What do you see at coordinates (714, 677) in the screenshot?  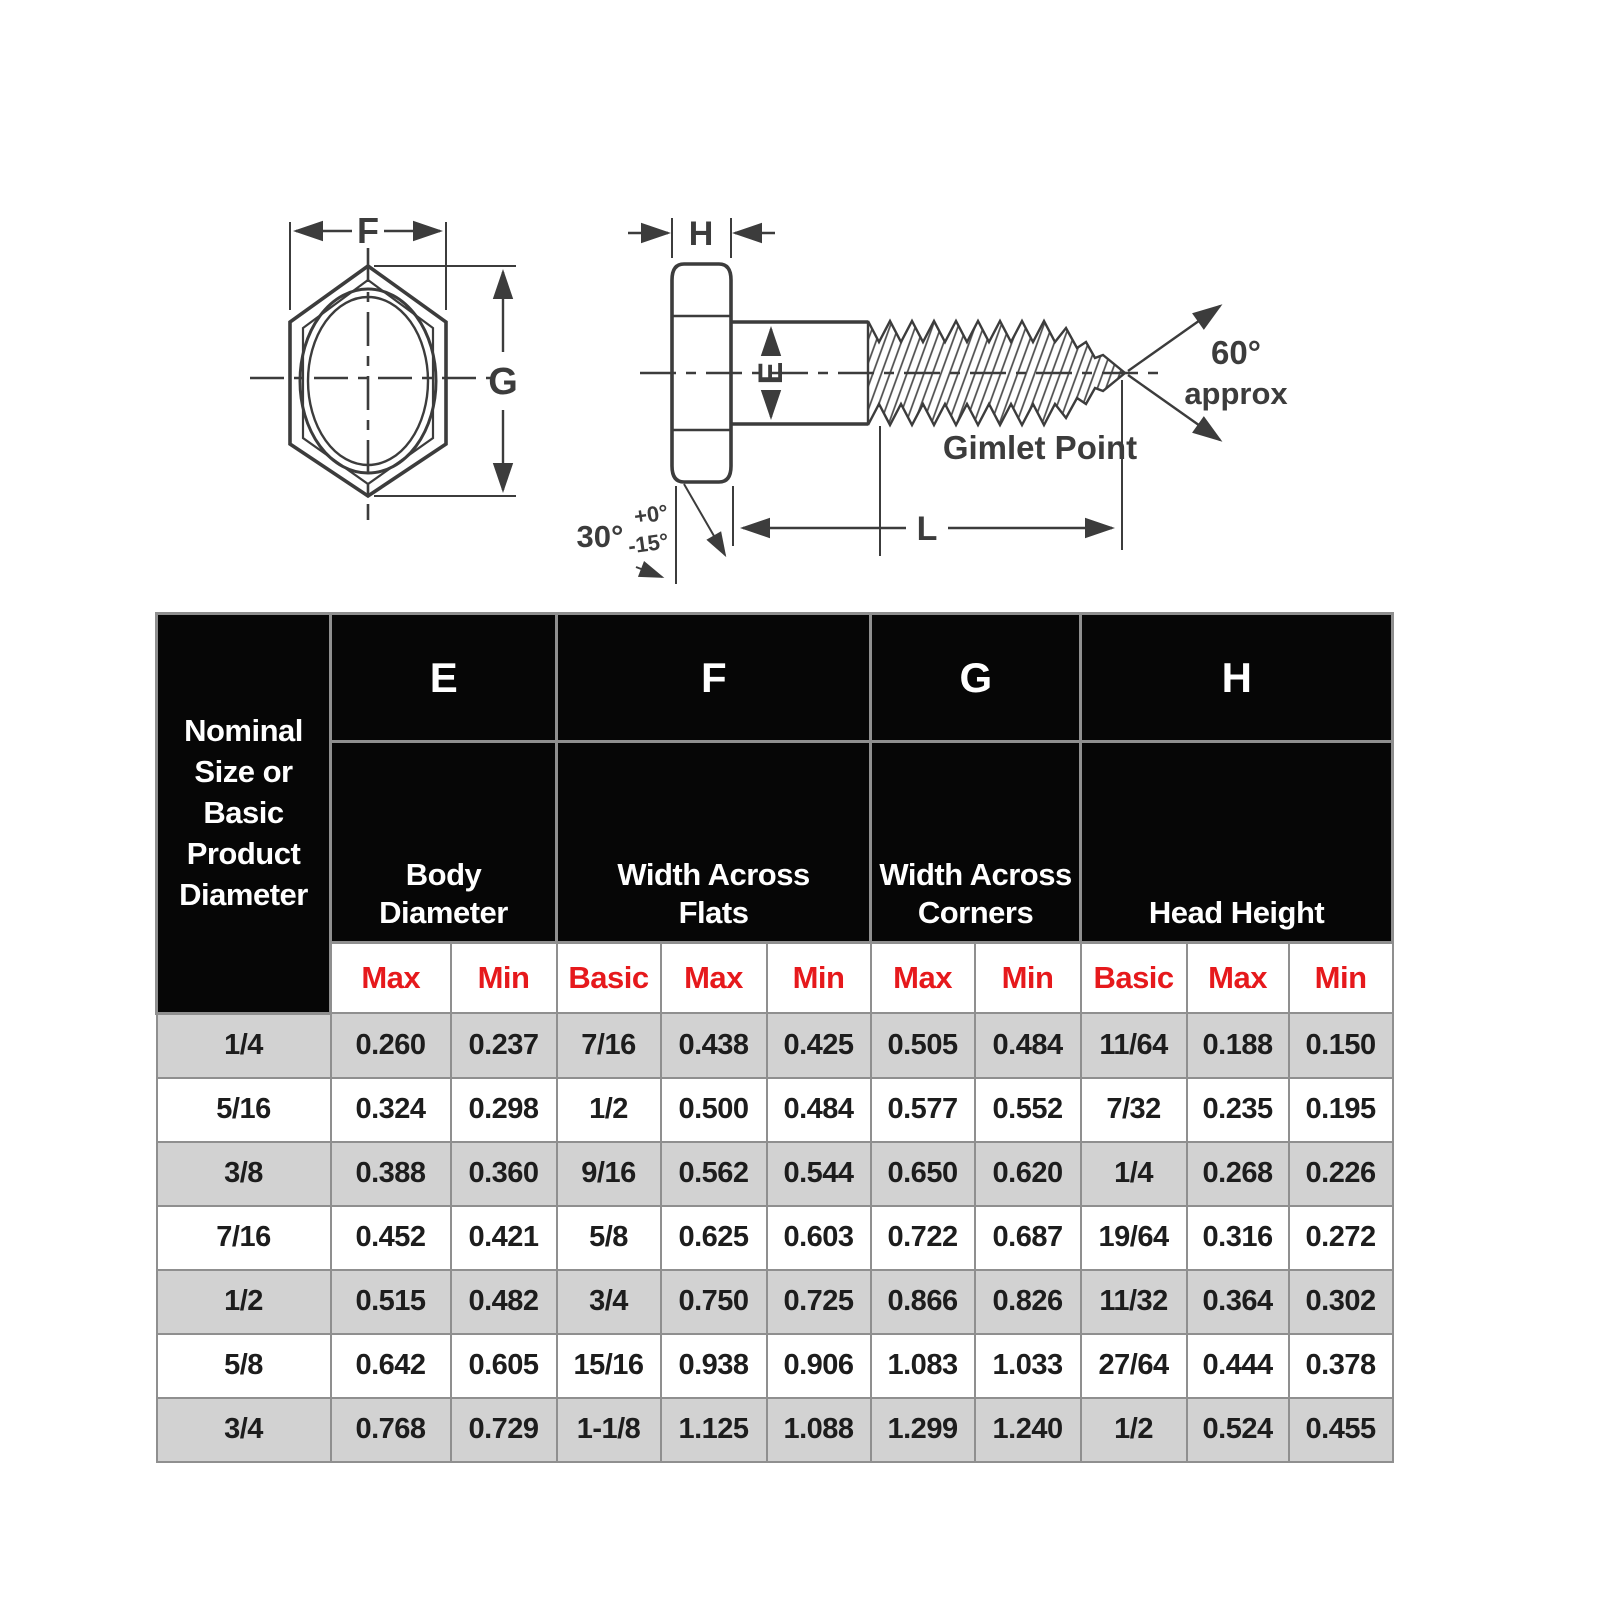 I see `group-letter-f: F` at bounding box center [714, 677].